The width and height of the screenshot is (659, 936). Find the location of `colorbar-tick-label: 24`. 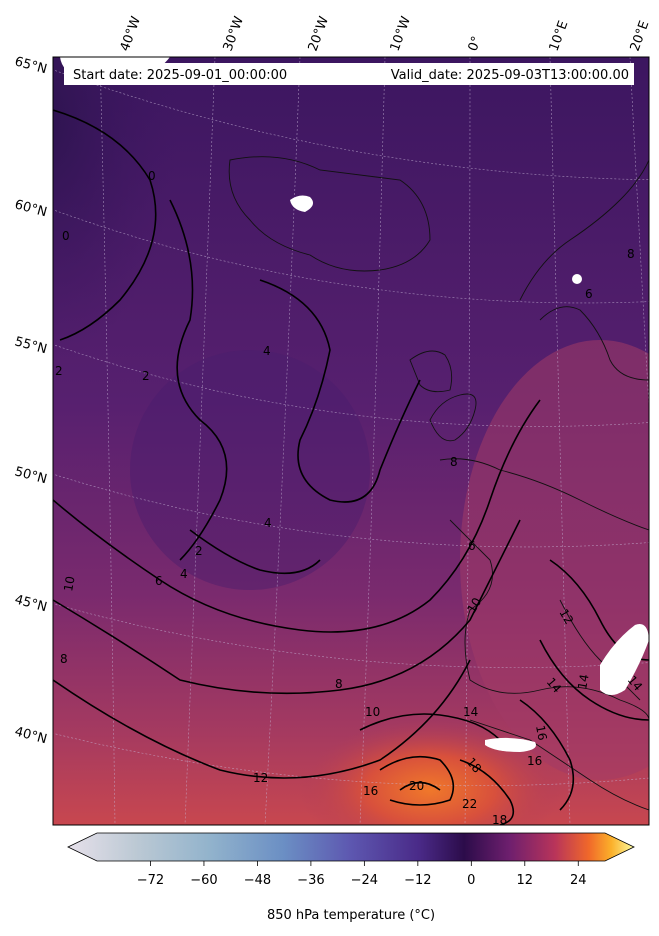

colorbar-tick-label: 24 is located at coordinates (578, 880).